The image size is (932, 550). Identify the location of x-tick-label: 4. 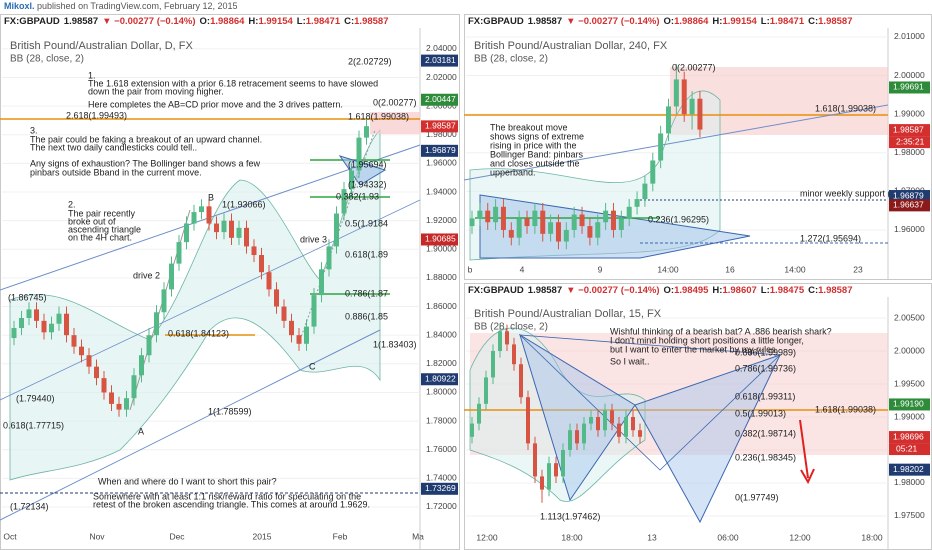
(522, 269).